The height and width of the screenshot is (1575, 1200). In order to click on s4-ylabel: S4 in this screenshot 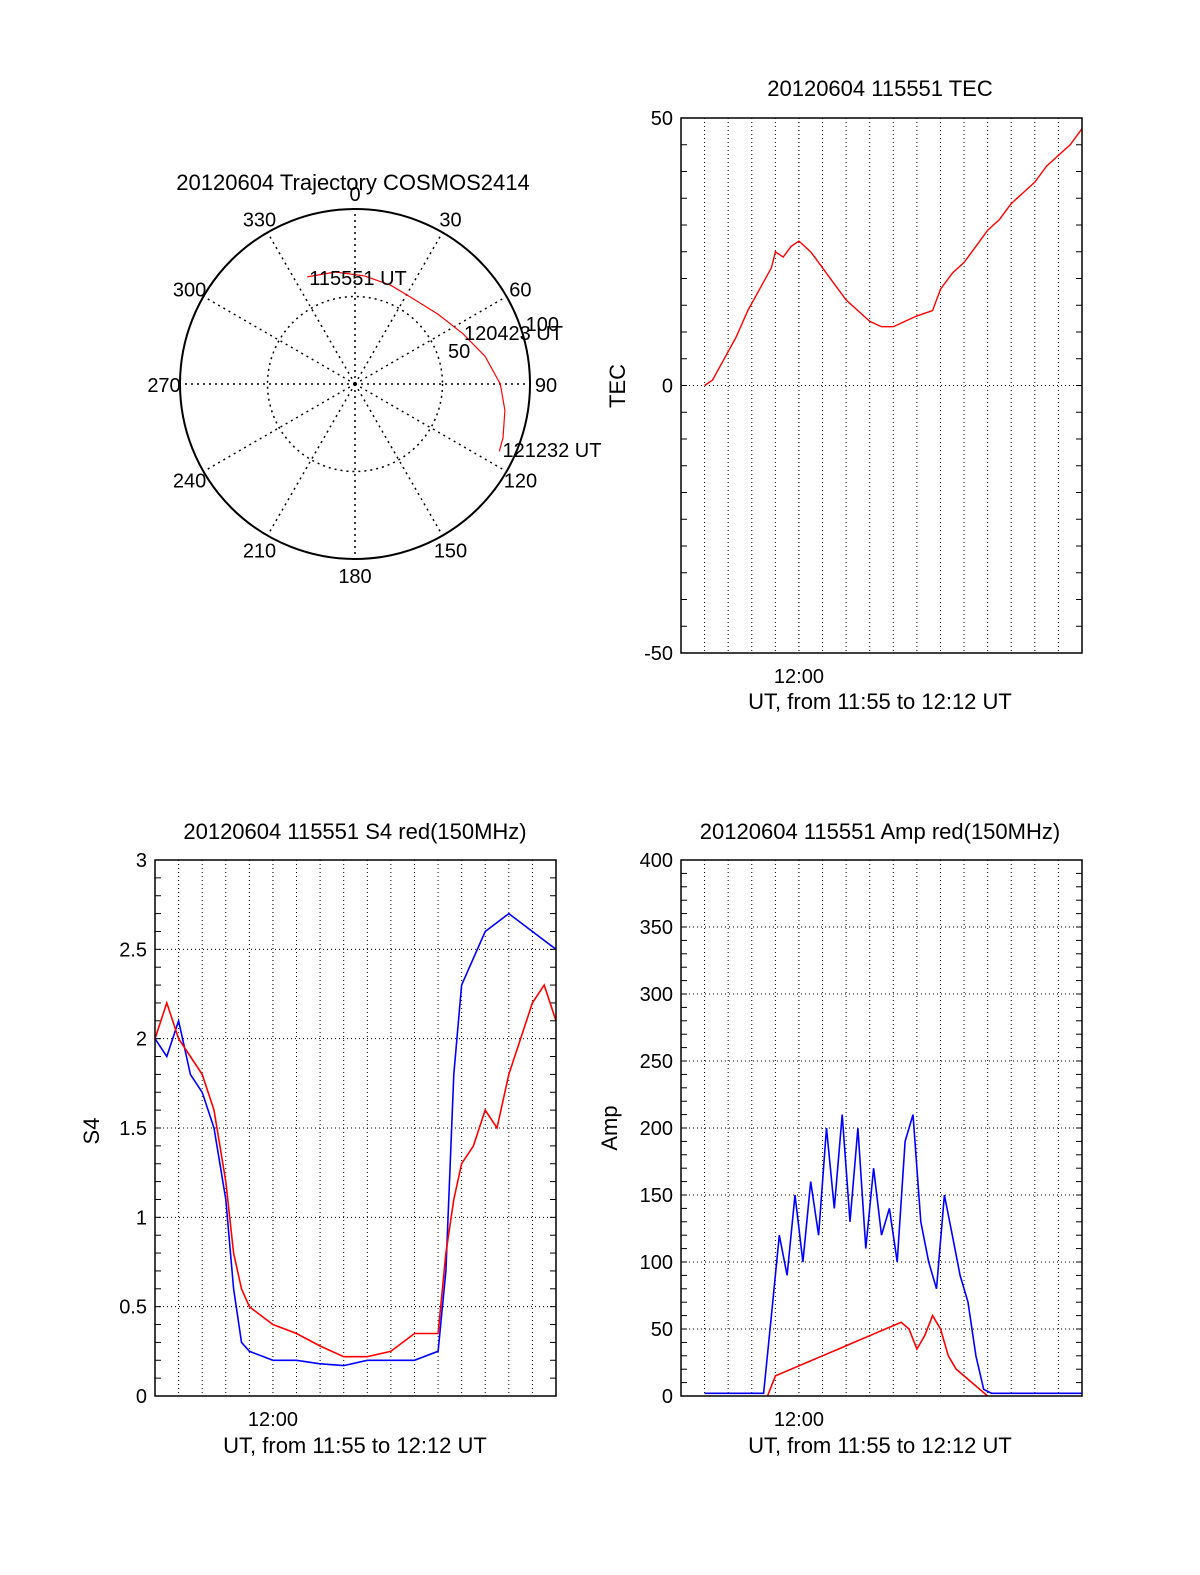, I will do `click(91, 1131)`.